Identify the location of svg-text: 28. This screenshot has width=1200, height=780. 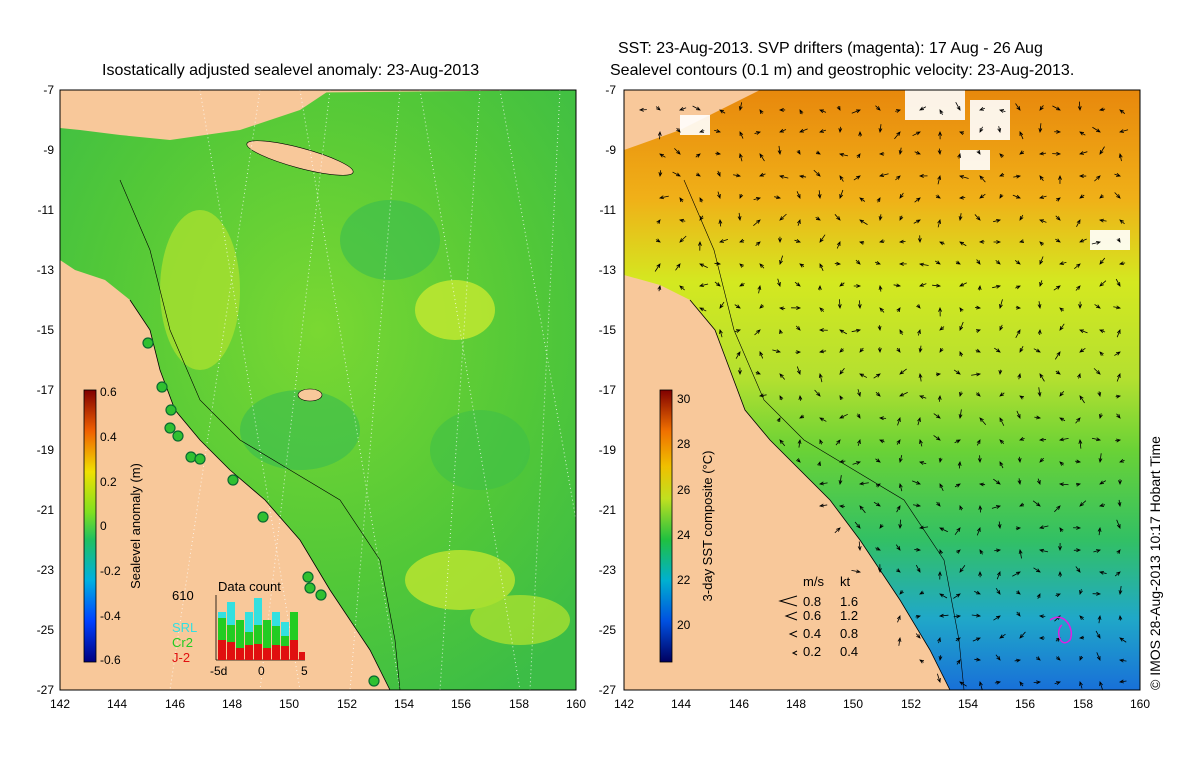
(684, 444).